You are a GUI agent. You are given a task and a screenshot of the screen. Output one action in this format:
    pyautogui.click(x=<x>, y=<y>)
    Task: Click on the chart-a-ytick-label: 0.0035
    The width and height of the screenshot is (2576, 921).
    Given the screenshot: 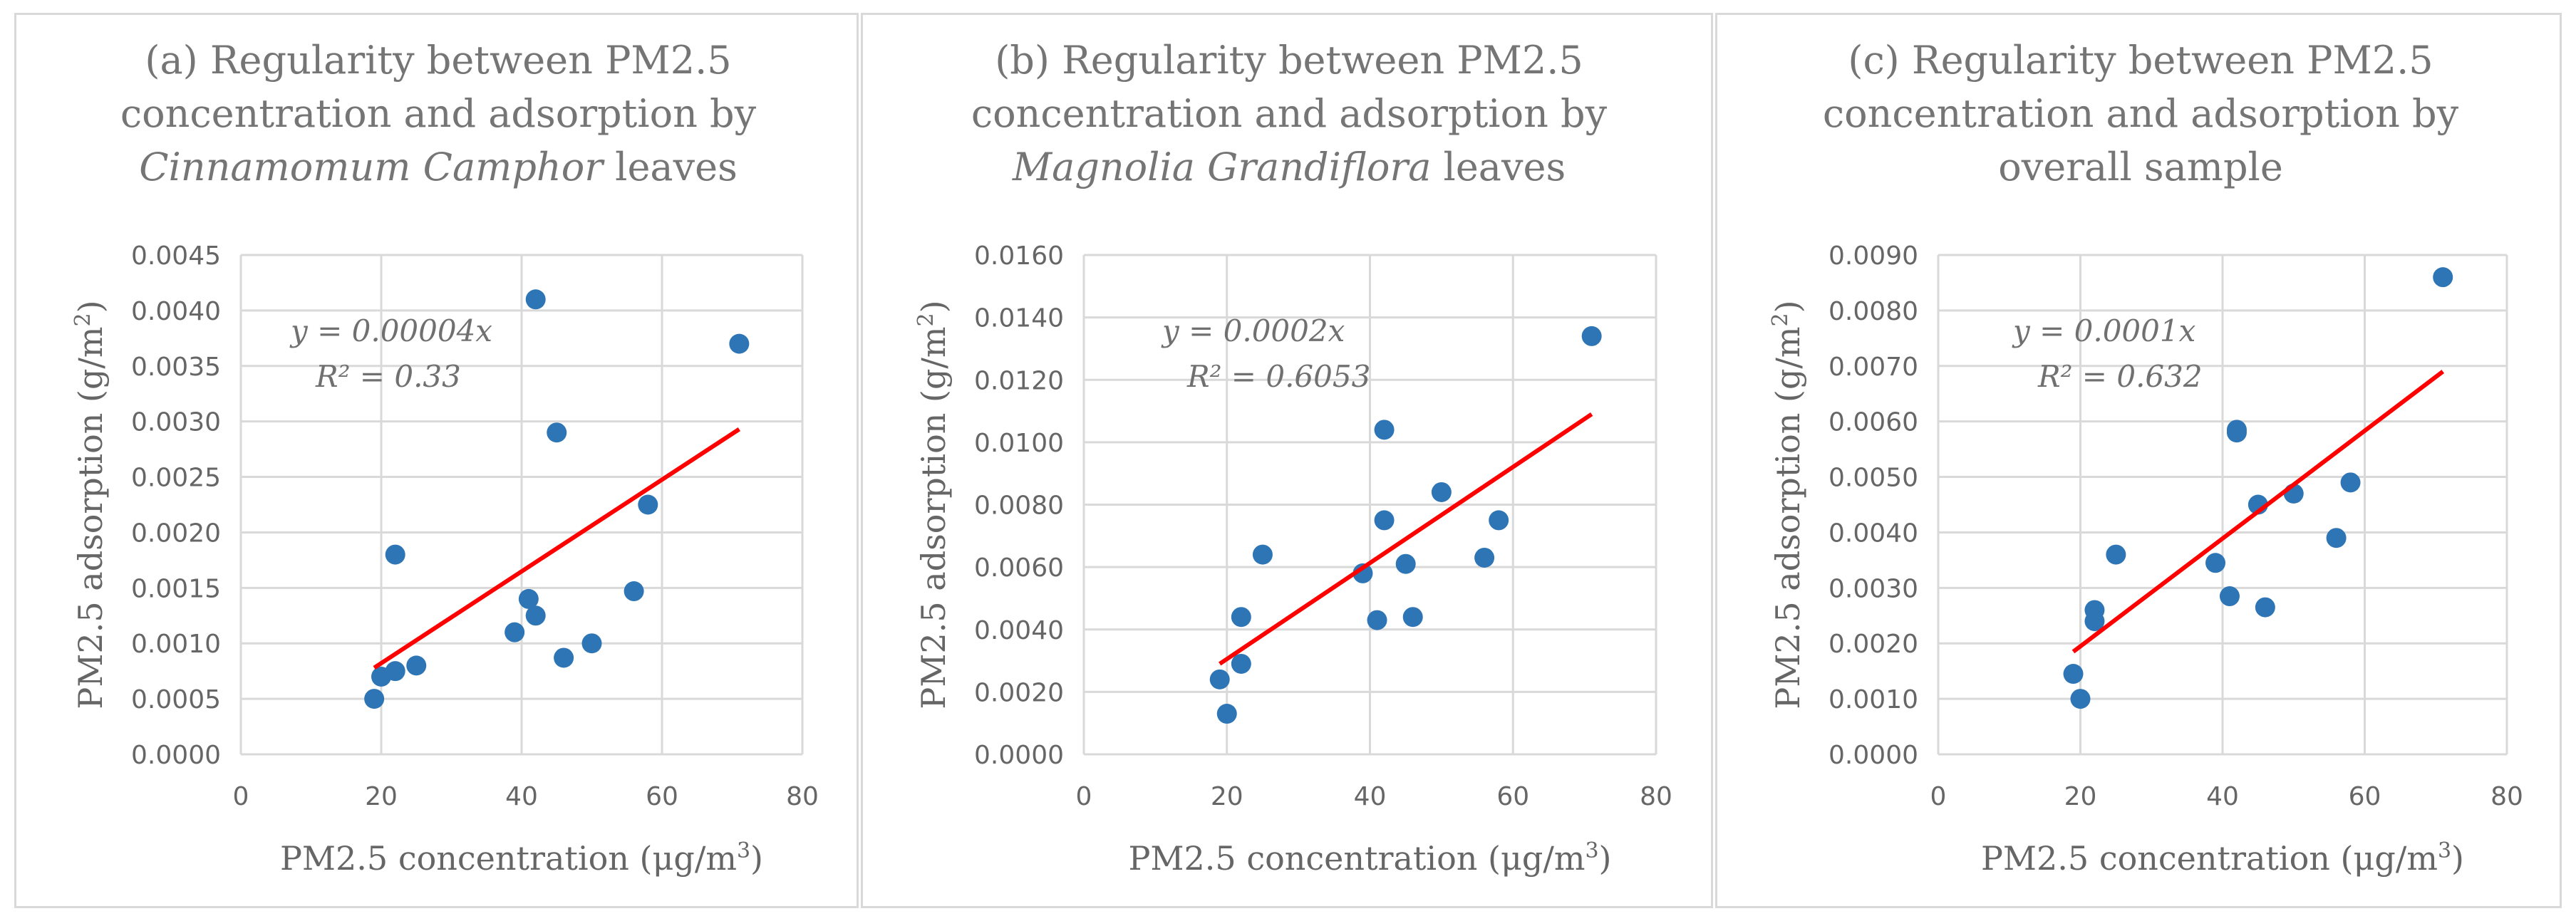 What is the action you would take?
    pyautogui.click(x=176, y=367)
    